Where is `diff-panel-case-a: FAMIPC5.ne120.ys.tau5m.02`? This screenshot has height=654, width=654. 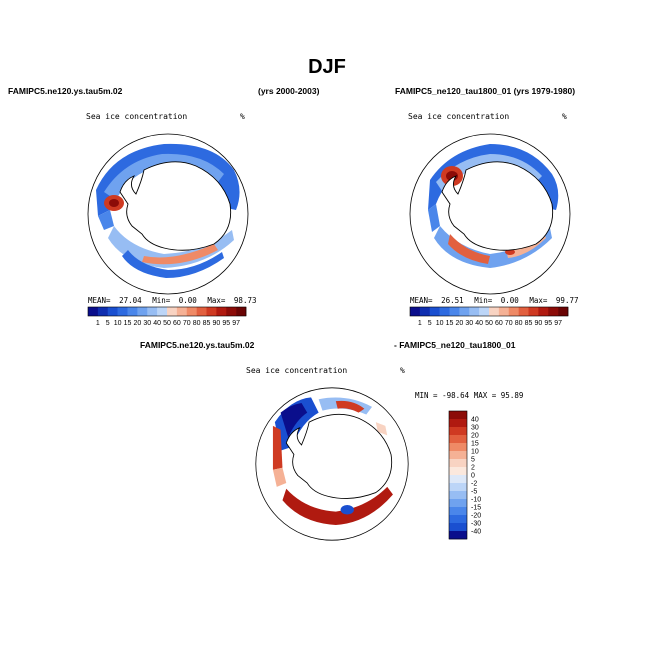
diff-panel-case-a: FAMIPC5.ne120.ys.tau5m.02 is located at coordinates (197, 345).